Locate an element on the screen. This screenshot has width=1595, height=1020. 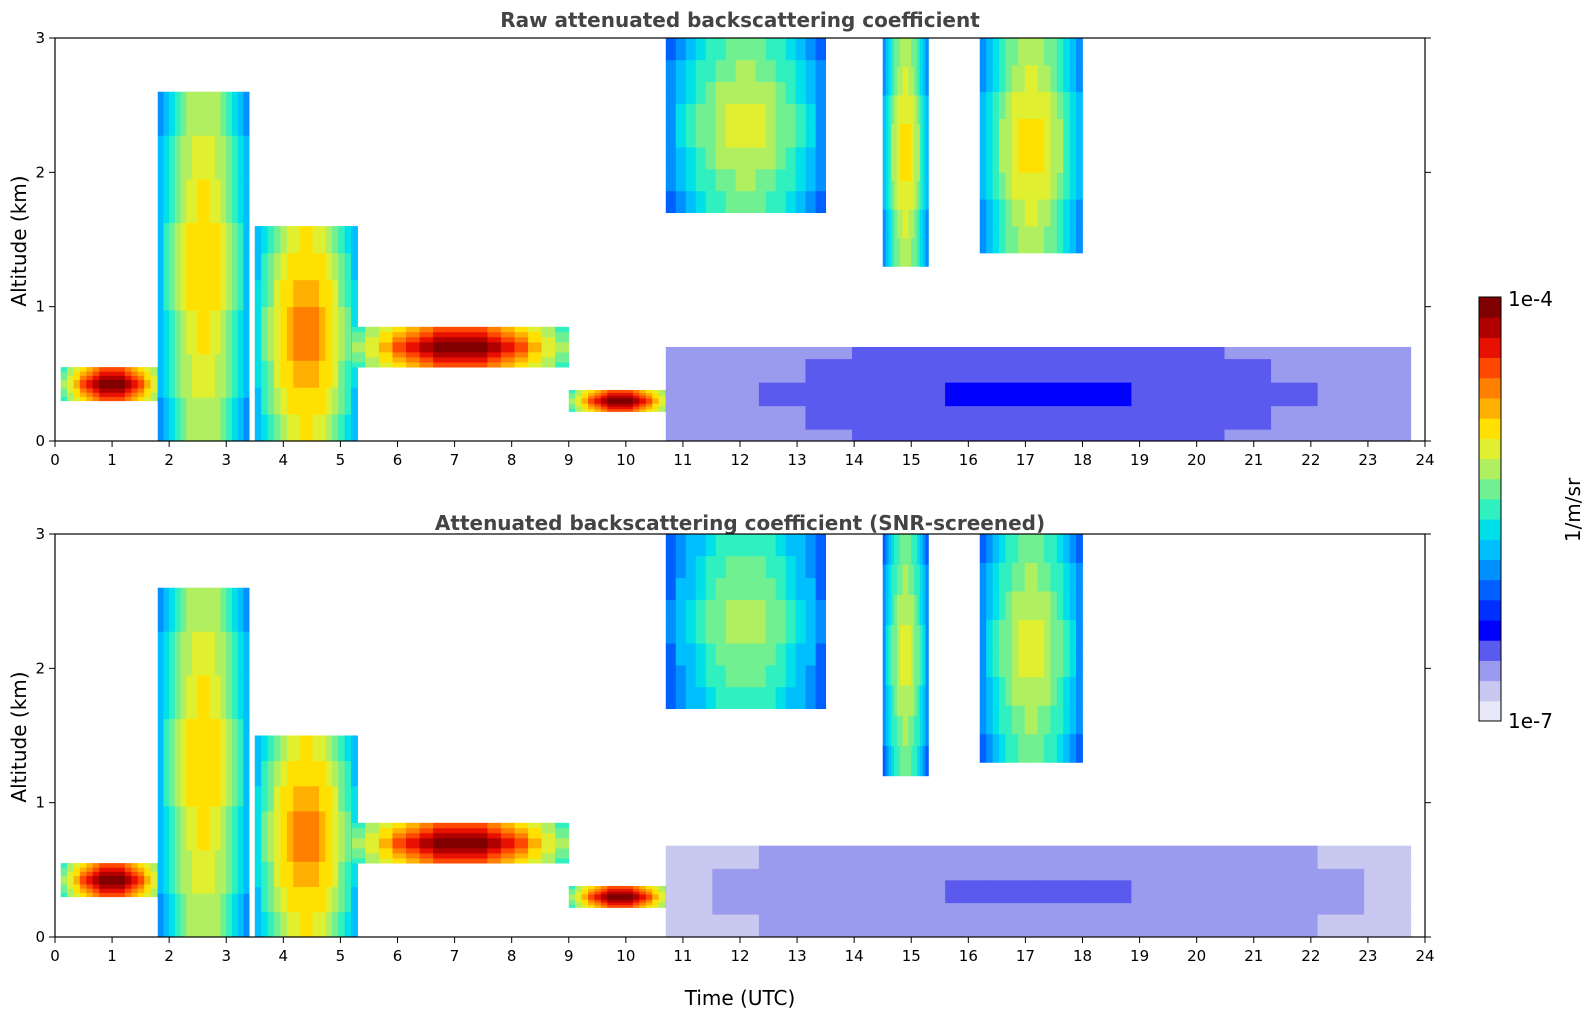
y-tick-label: 0 is located at coordinates (40, 441).